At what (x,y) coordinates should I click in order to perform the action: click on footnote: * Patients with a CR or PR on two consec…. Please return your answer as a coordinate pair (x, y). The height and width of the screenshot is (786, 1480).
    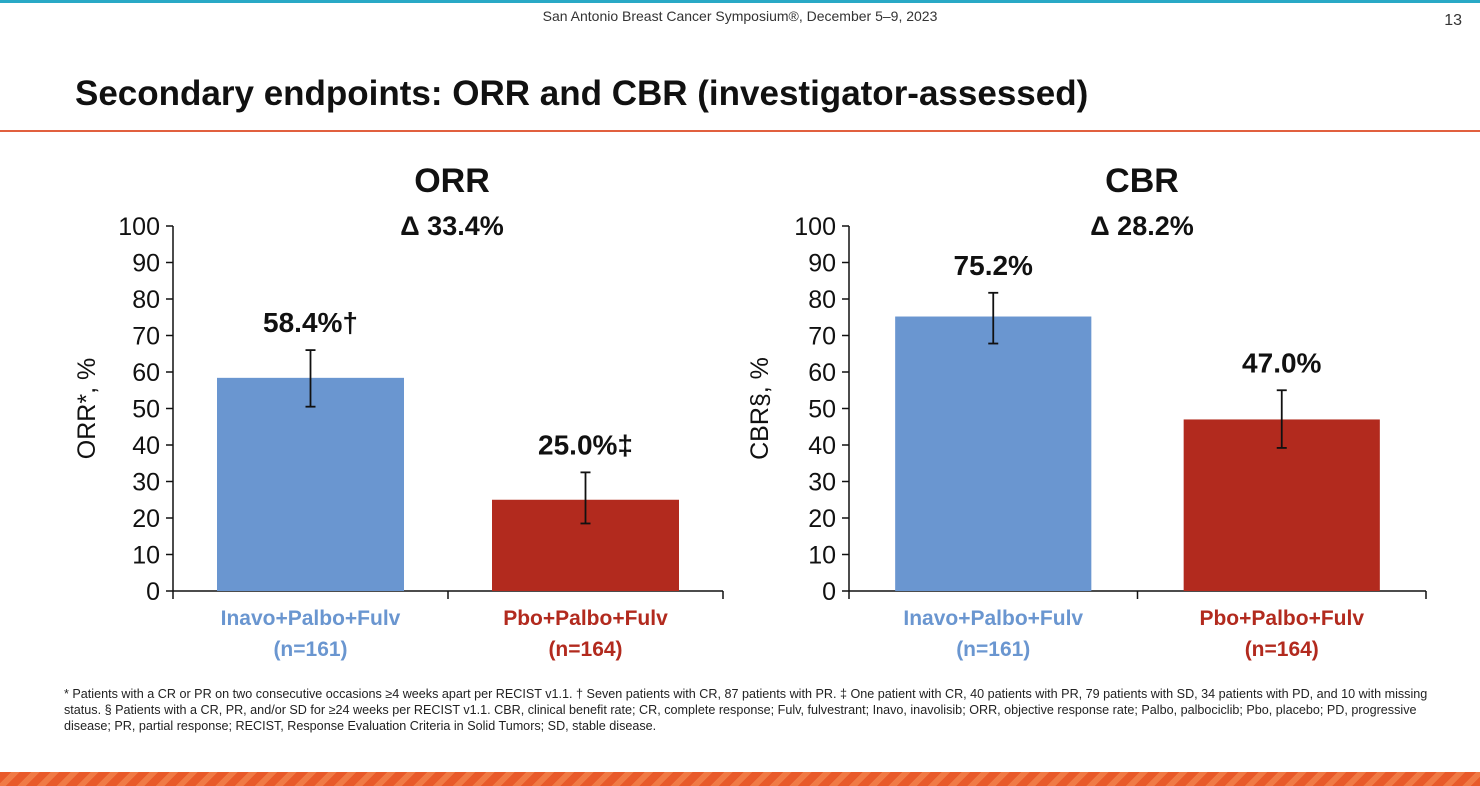
    Looking at the image, I should click on (746, 710).